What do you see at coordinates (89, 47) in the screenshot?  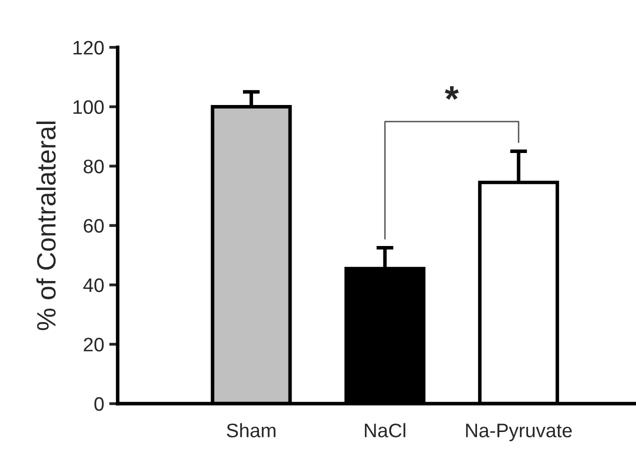 I see `y-tick-label: 120` at bounding box center [89, 47].